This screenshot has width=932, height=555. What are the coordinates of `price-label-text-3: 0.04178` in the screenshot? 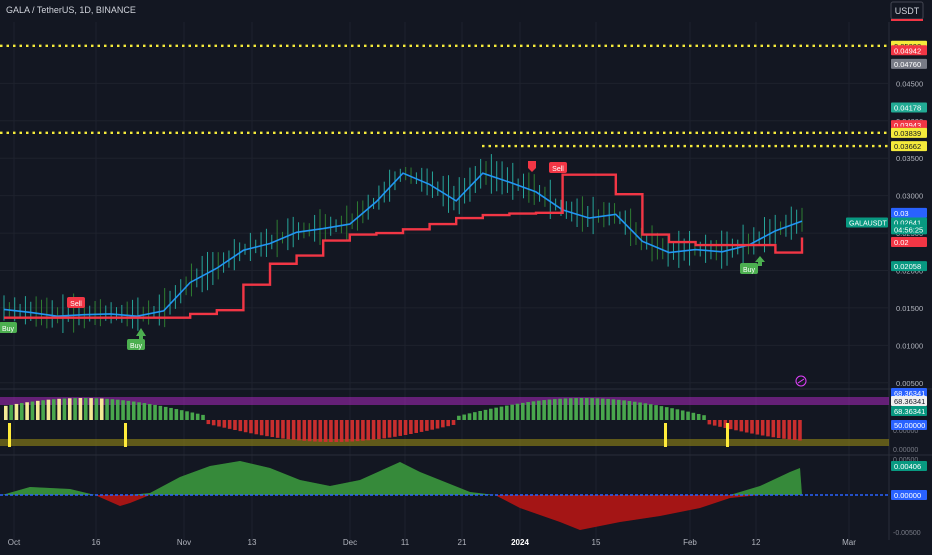 It's located at (907, 107).